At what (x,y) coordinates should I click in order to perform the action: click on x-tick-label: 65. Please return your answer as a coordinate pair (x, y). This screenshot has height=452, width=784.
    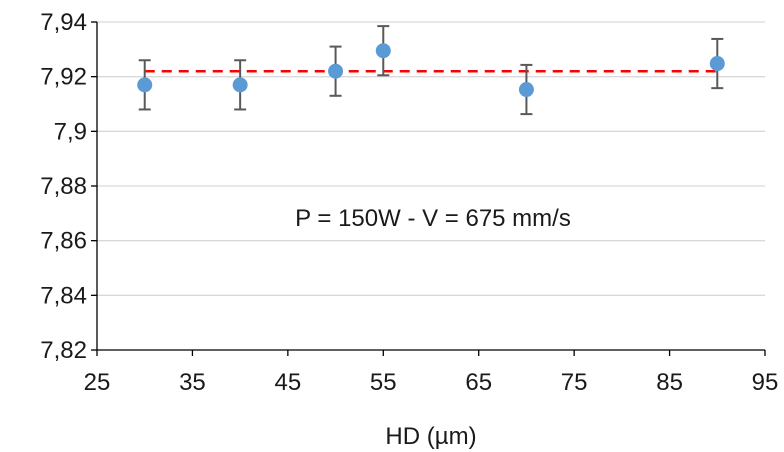
    Looking at the image, I should click on (478, 382).